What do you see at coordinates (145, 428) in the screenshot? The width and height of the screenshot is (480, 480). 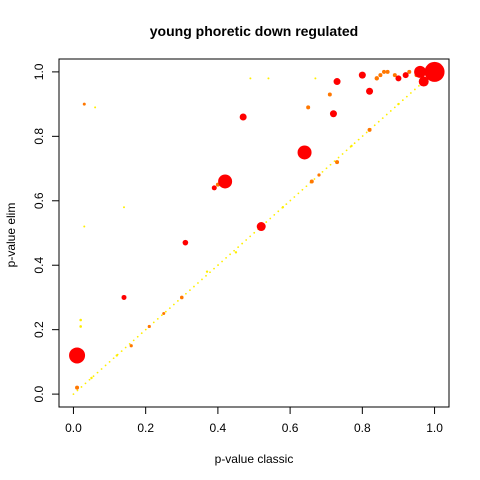 I see `x-tick-label: 0.2` at bounding box center [145, 428].